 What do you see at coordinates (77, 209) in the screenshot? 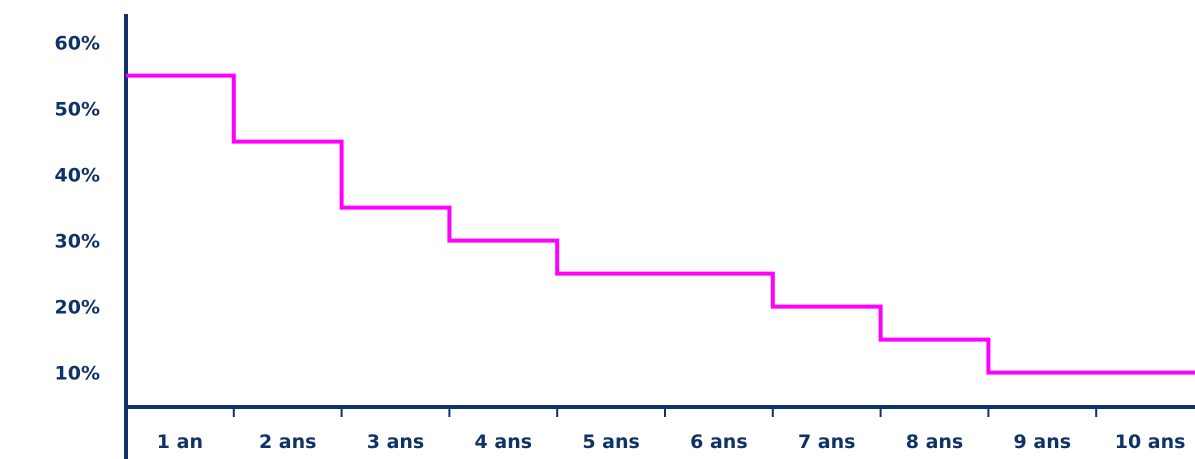
I see `y-axis-tick-labels: 10% 20% 30% 40% 50% 60%` at bounding box center [77, 209].